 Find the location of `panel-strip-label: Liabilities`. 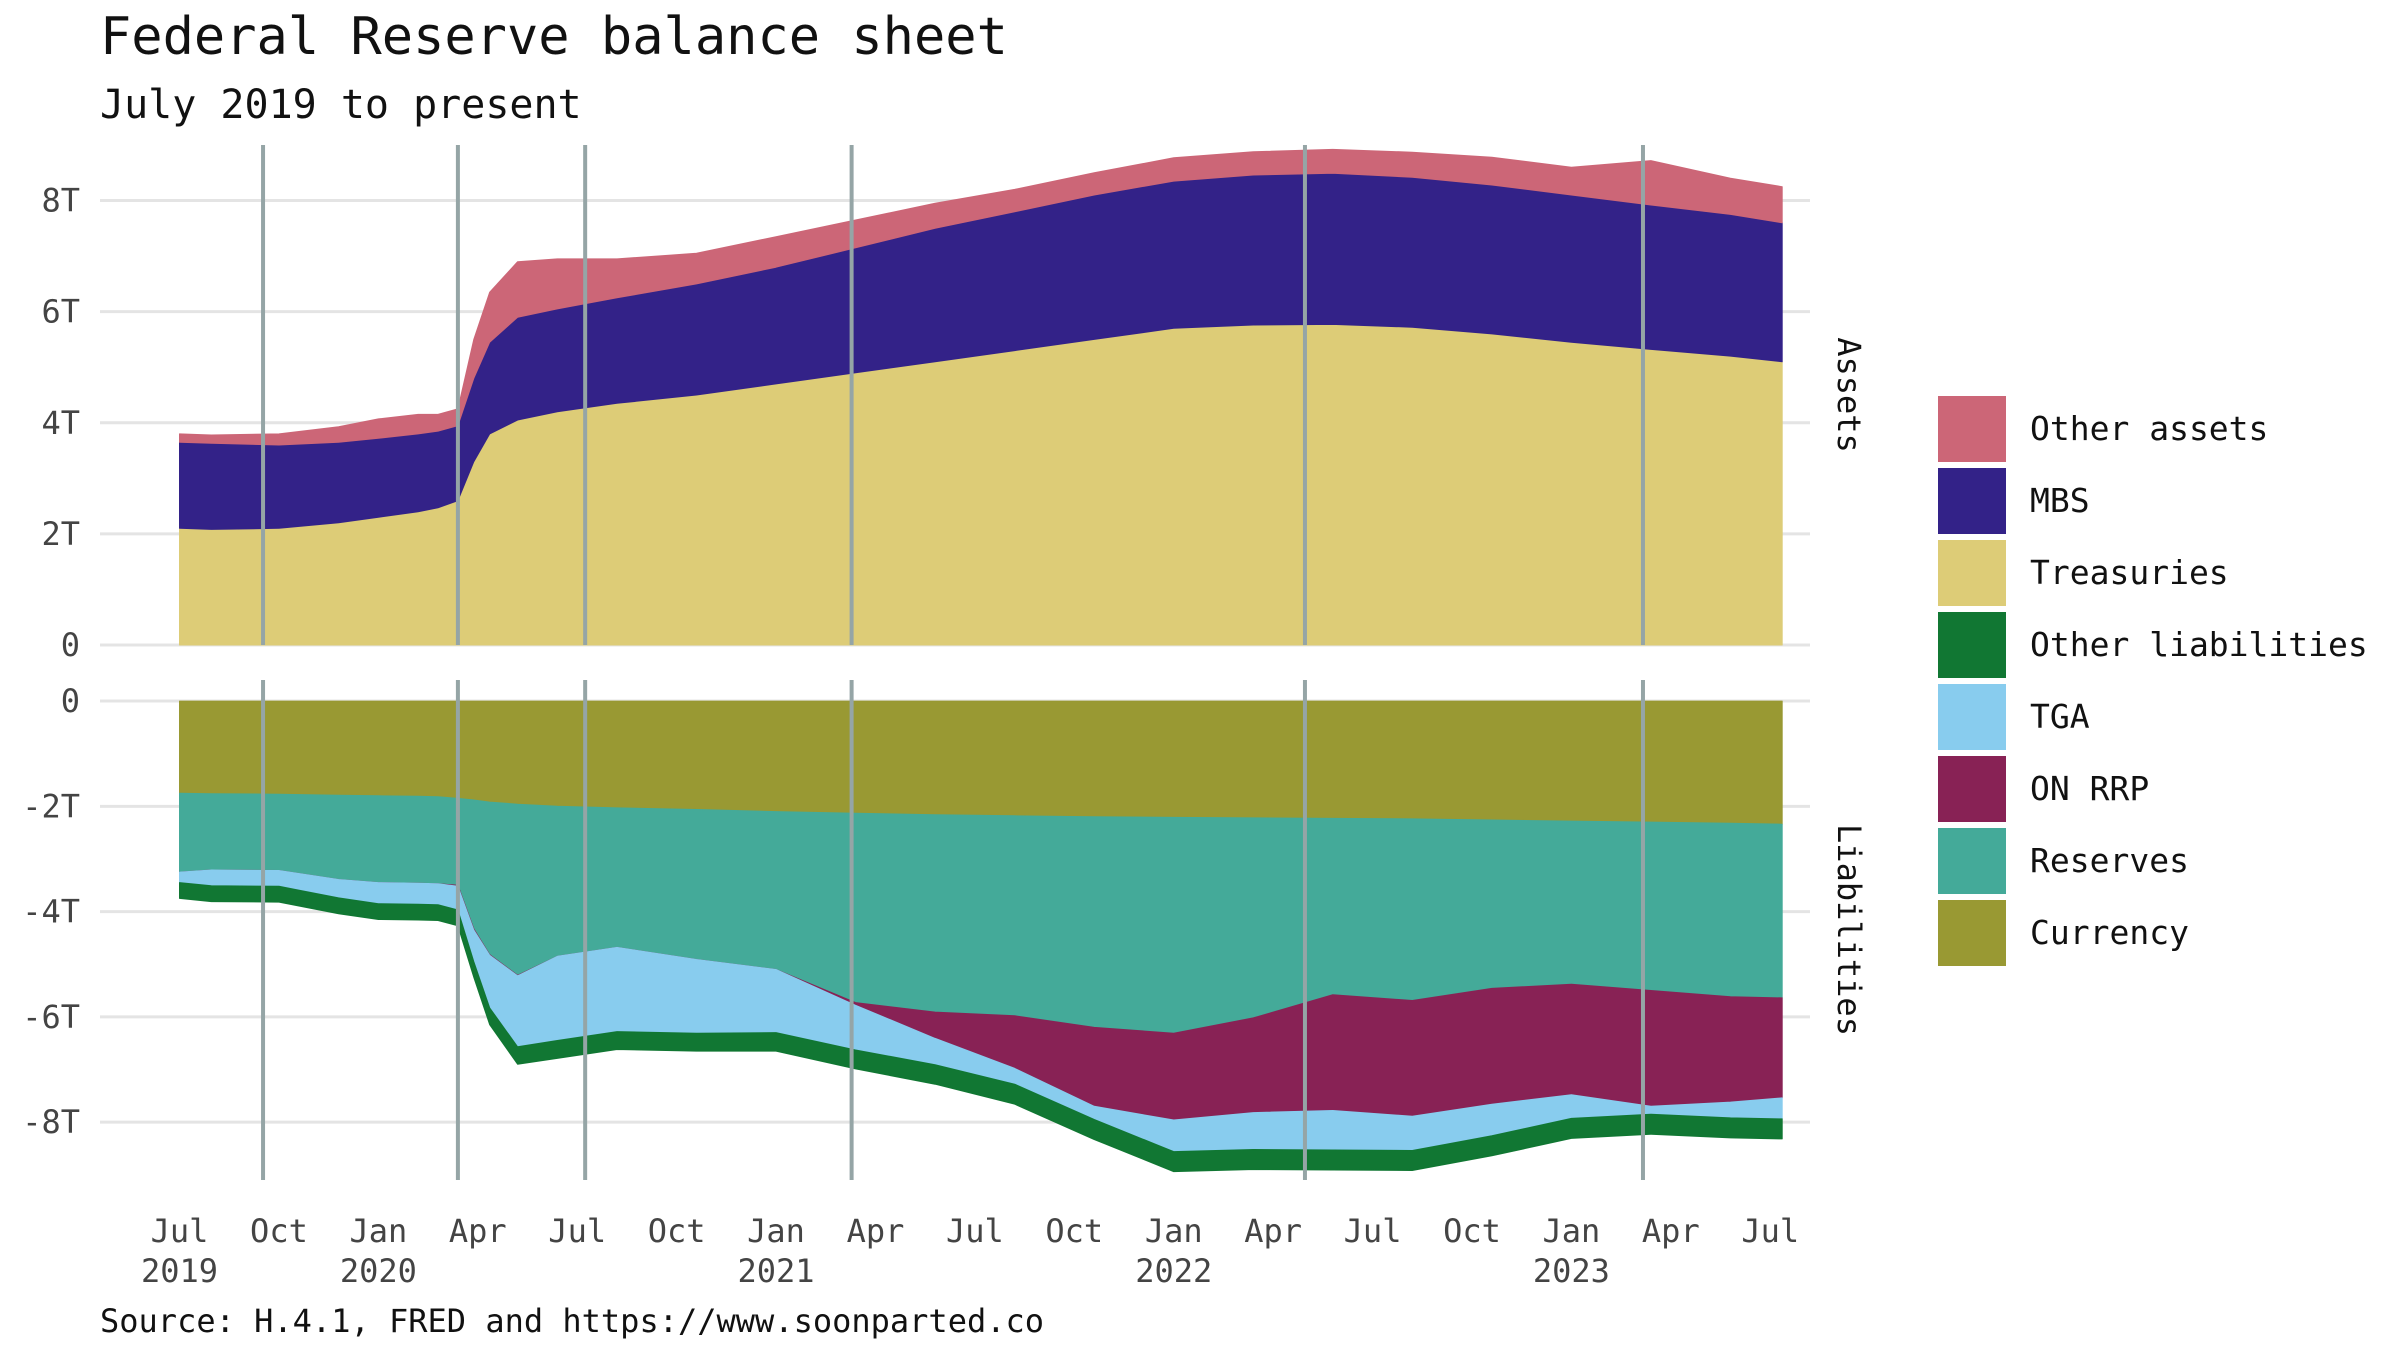

panel-strip-label: Liabilities is located at coordinates (1849, 930).